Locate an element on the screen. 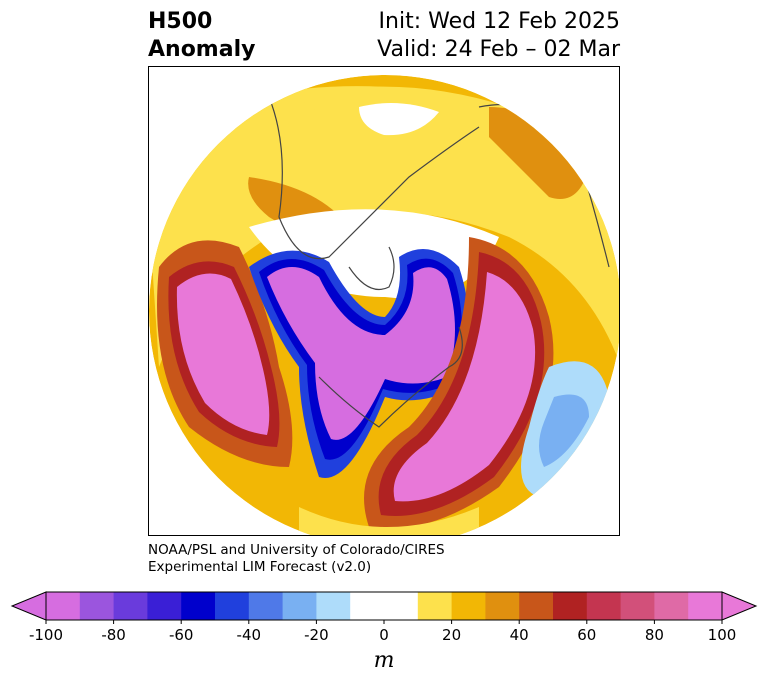  colorbar-tick-label: -60 is located at coordinates (181, 635).